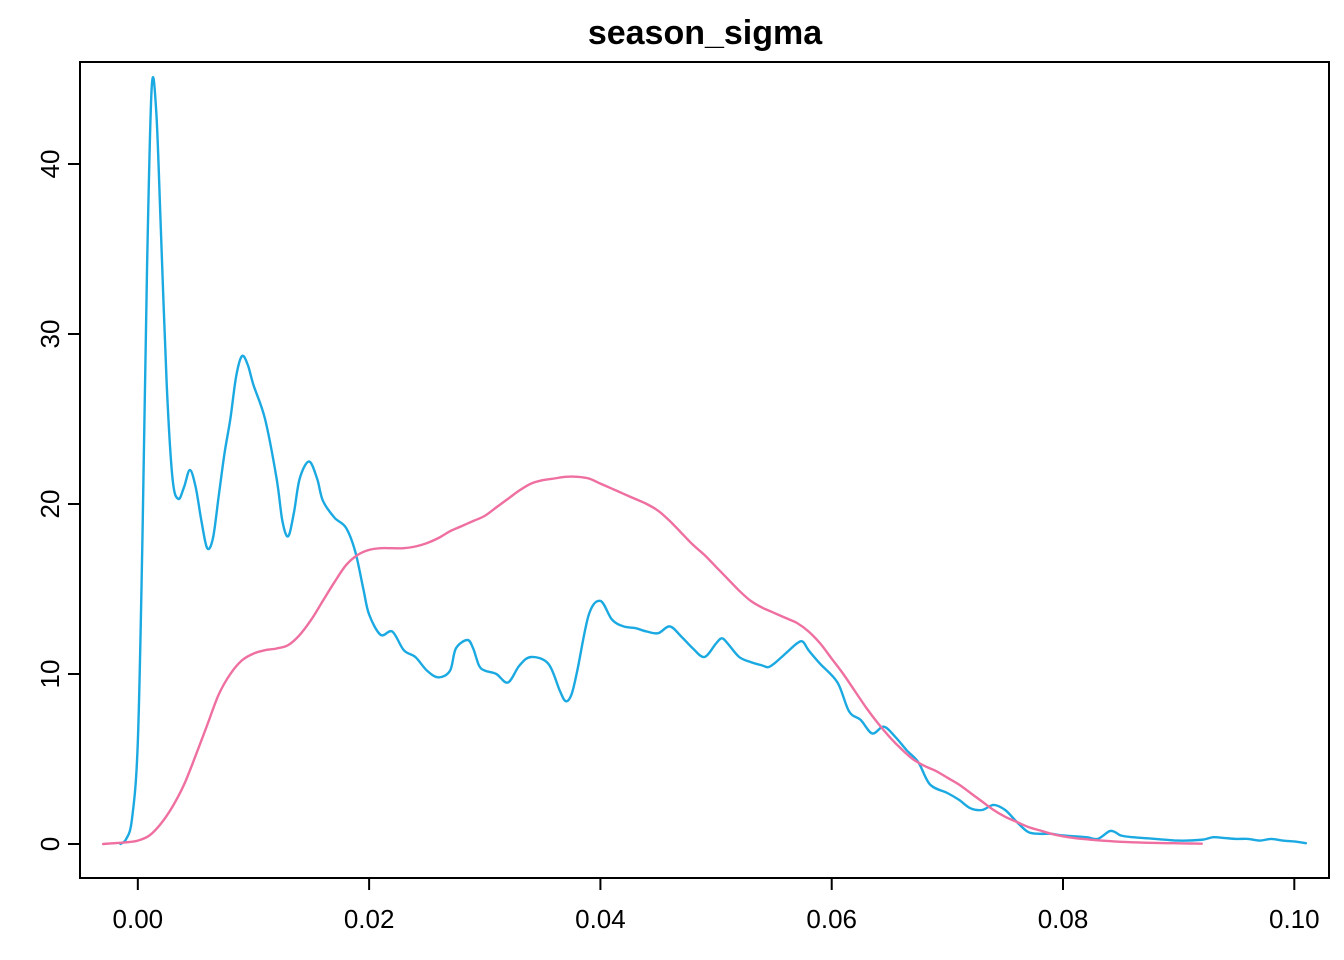 This screenshot has height=960, width=1344. I want to click on y-tick-label: 40, so click(50, 164).